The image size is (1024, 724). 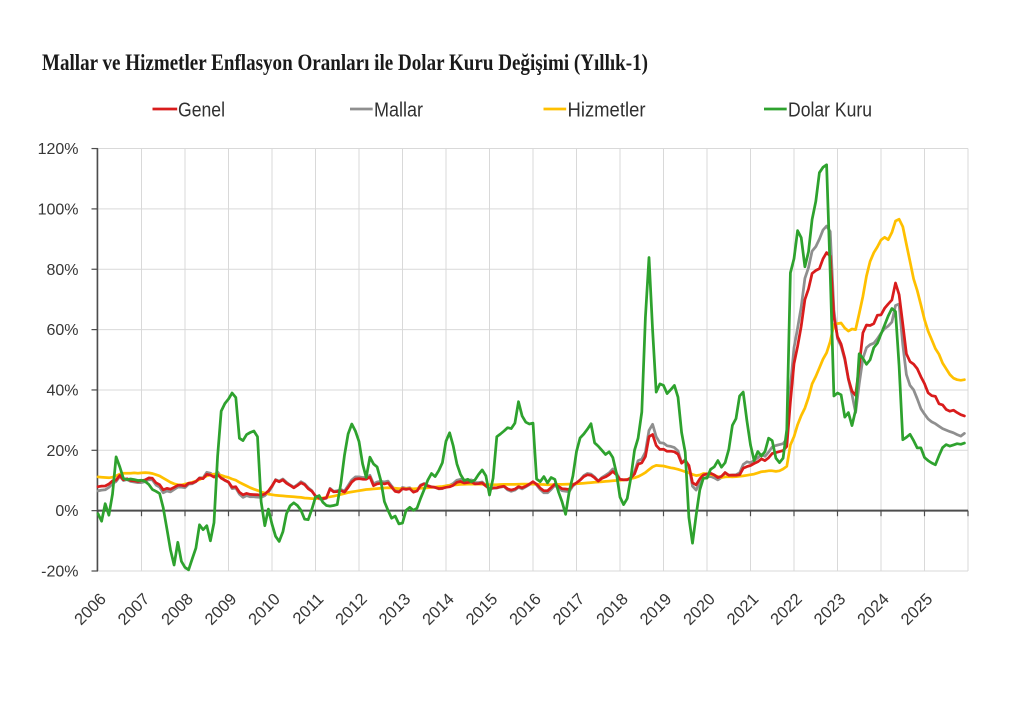 What do you see at coordinates (58, 209) in the screenshot?
I see `svg-text: 100%` at bounding box center [58, 209].